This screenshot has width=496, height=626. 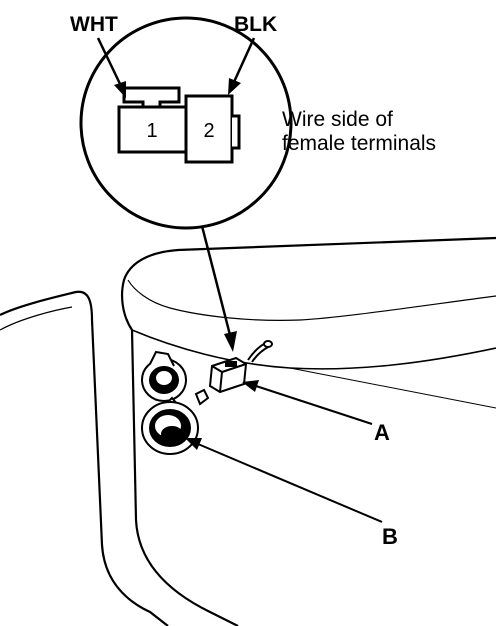 I want to click on terminal-2-number: 2, so click(x=208, y=131).